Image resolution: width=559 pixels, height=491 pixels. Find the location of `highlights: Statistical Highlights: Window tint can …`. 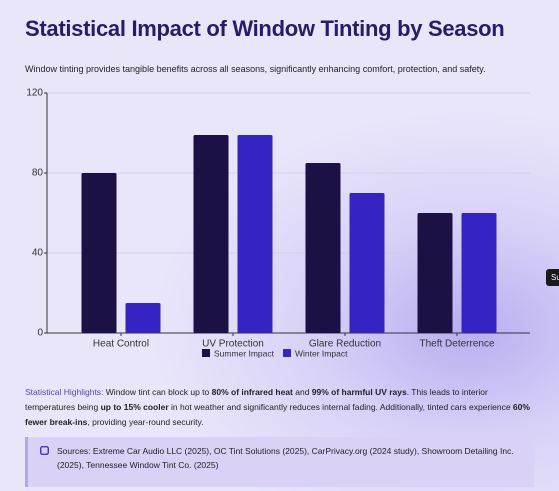

highlights: Statistical Highlights: Window tint can … is located at coordinates (280, 407).